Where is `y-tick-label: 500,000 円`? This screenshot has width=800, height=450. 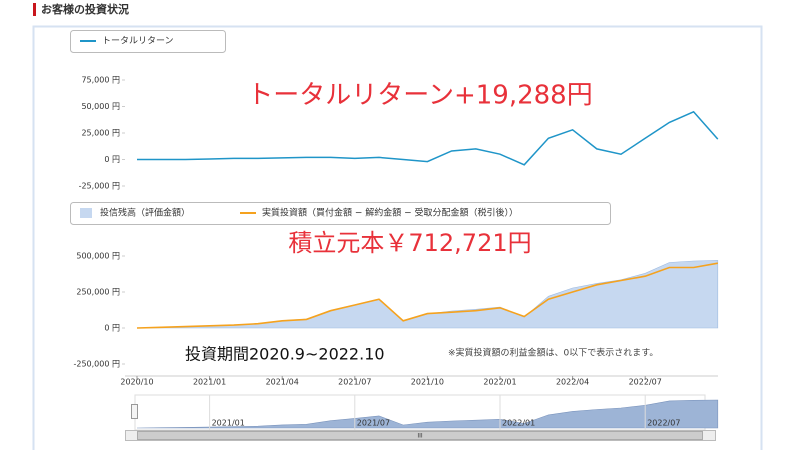
y-tick-label: 500,000 円 is located at coordinates (98, 256).